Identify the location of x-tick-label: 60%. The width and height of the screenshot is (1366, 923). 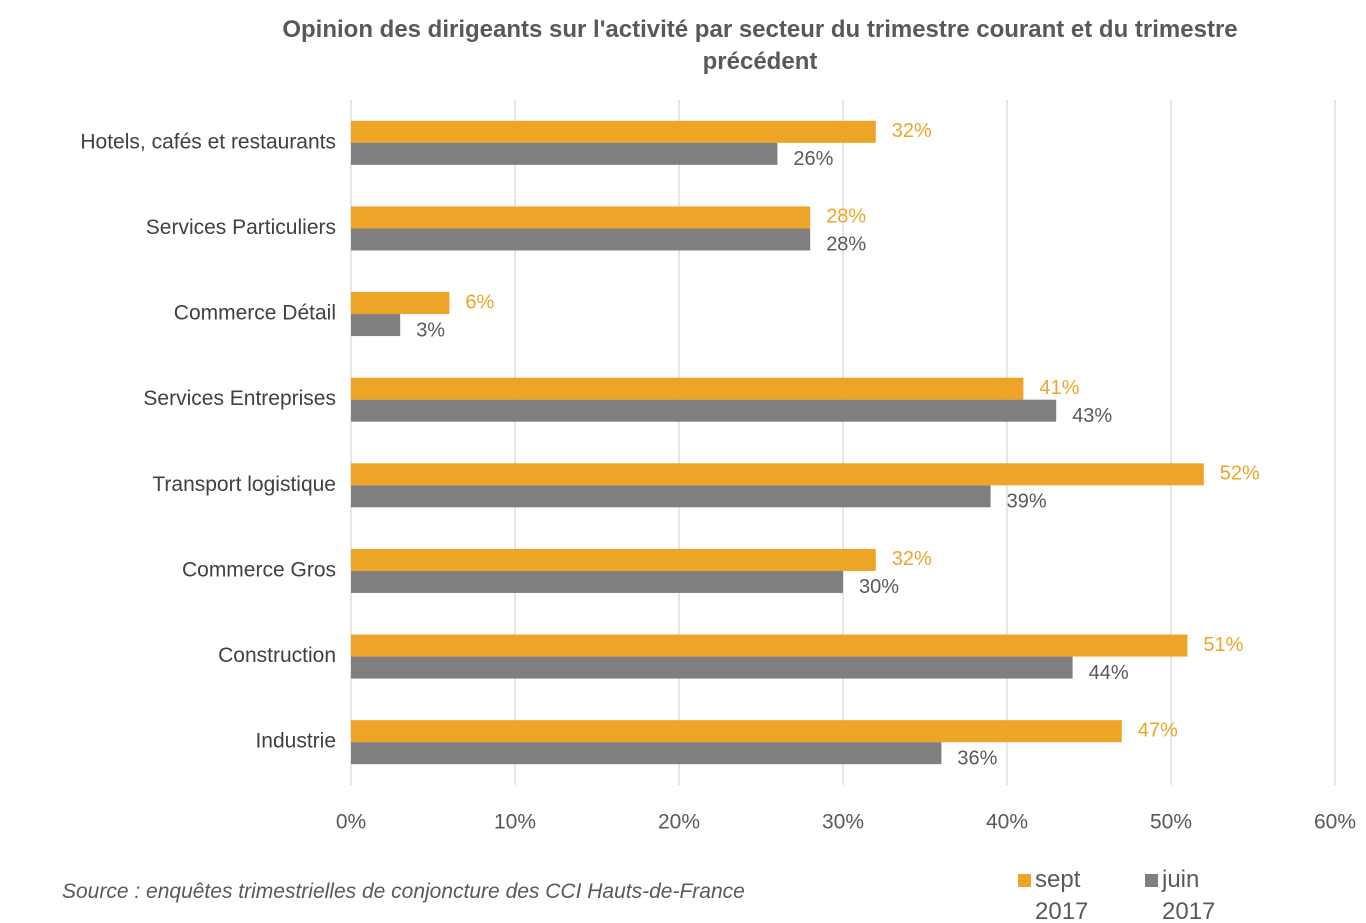
(1335, 822).